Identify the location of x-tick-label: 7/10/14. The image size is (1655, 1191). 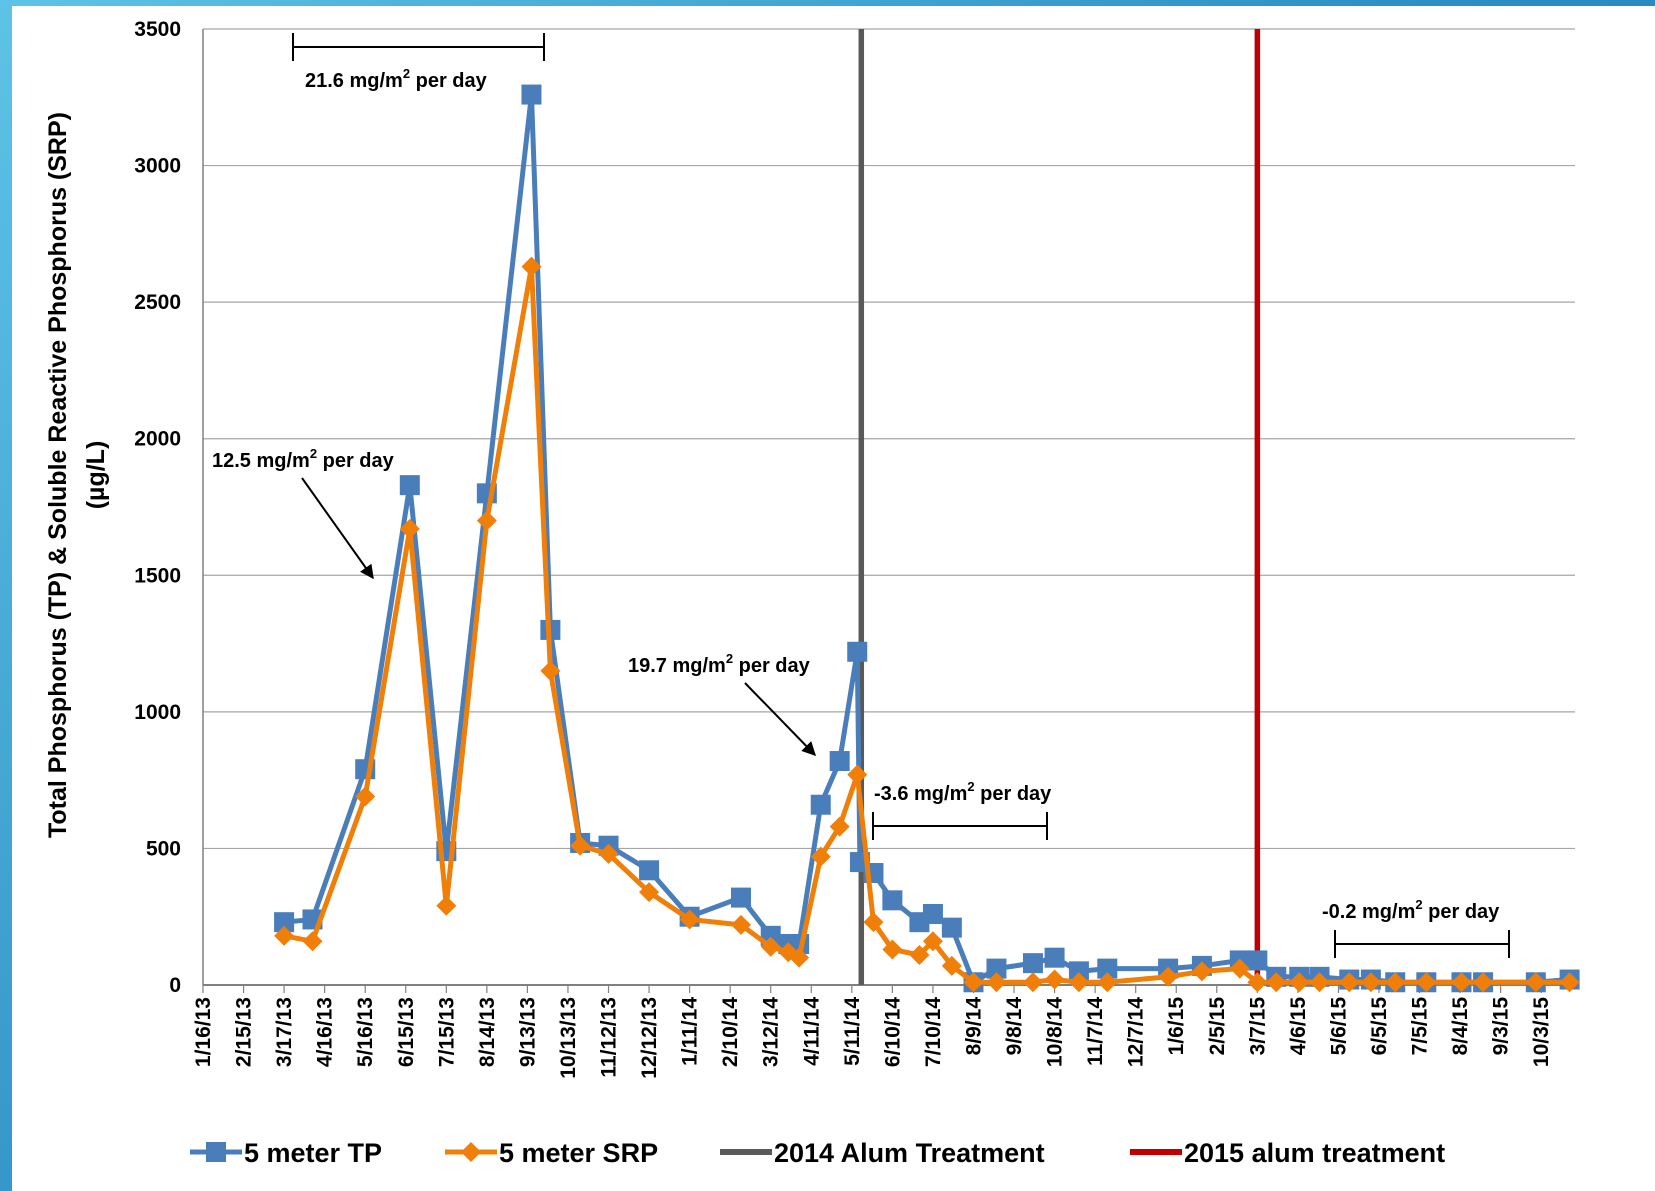
(933, 1032).